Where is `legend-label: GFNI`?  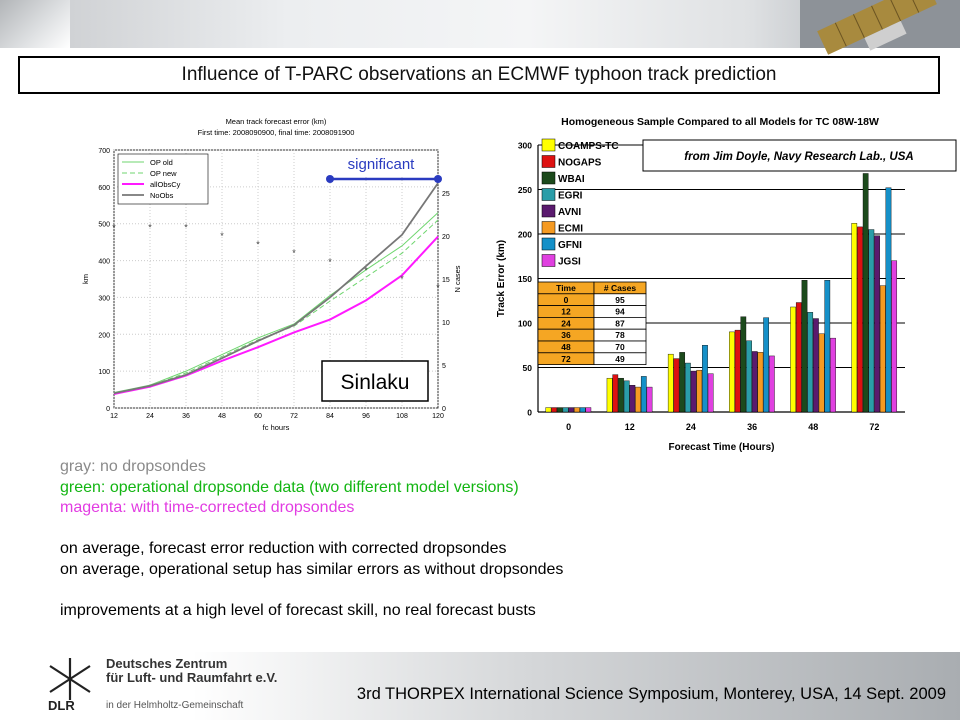 legend-label: GFNI is located at coordinates (570, 245).